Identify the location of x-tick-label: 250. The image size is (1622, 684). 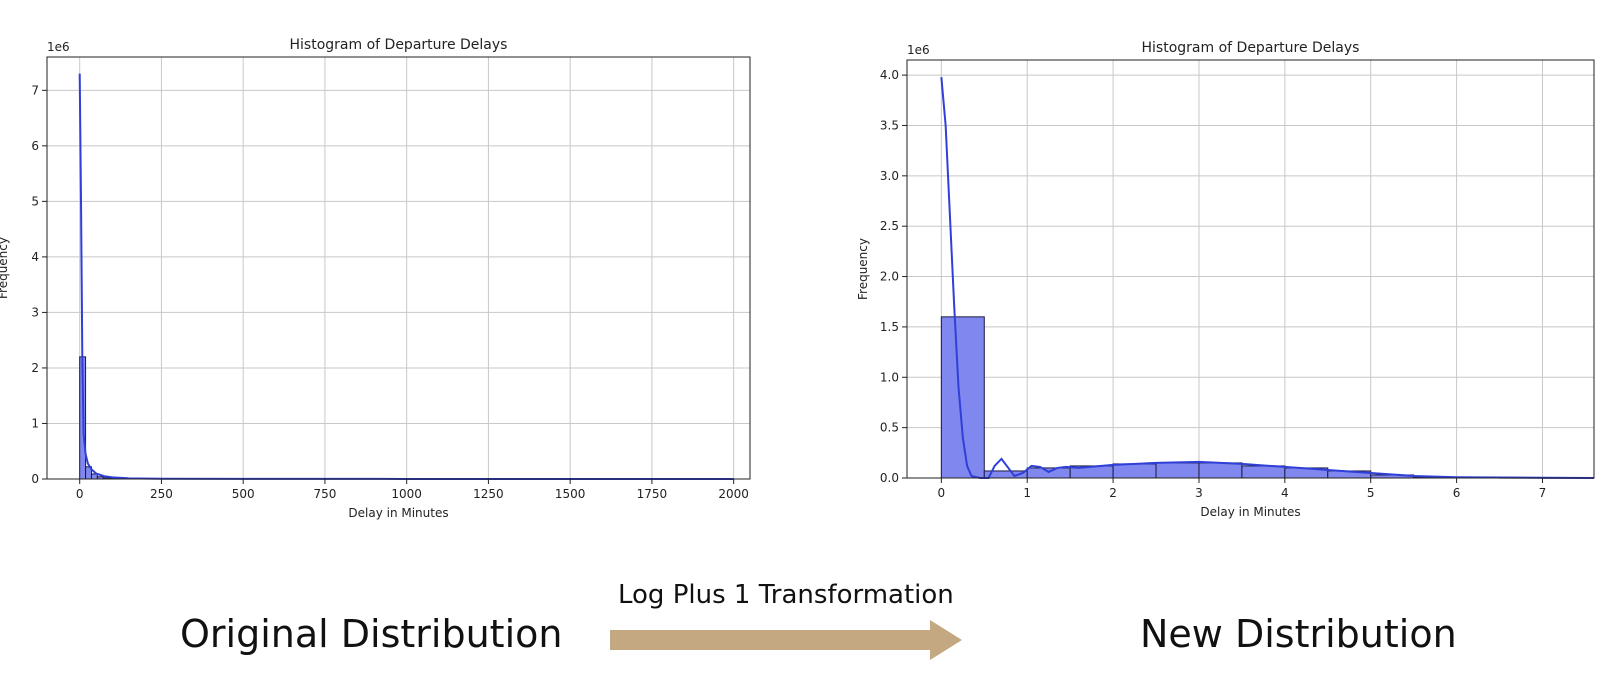
(161, 494).